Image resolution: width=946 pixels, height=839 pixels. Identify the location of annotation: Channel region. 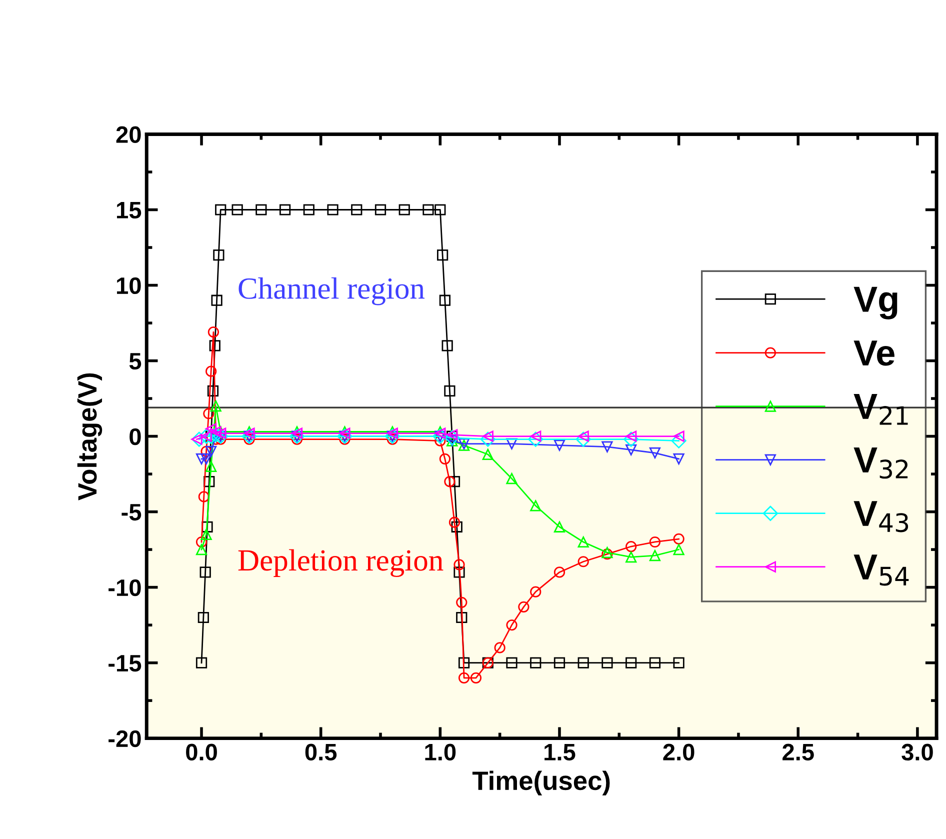
(331, 291).